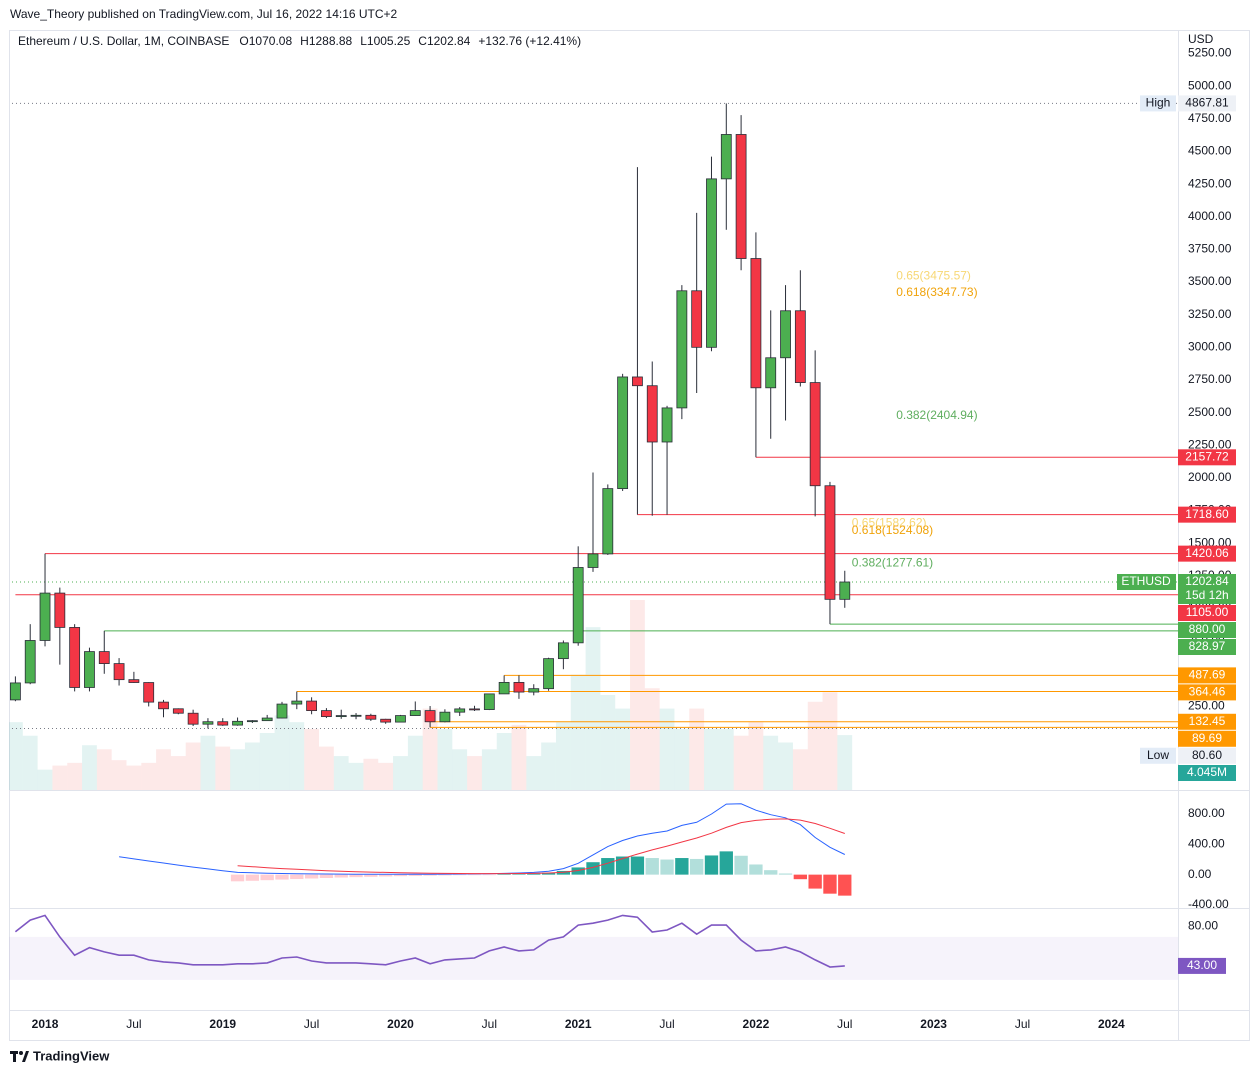 Image resolution: width=1258 pixels, height=1079 pixels. What do you see at coordinates (1210, 216) in the screenshot?
I see `y-tick-label: 4000.00` at bounding box center [1210, 216].